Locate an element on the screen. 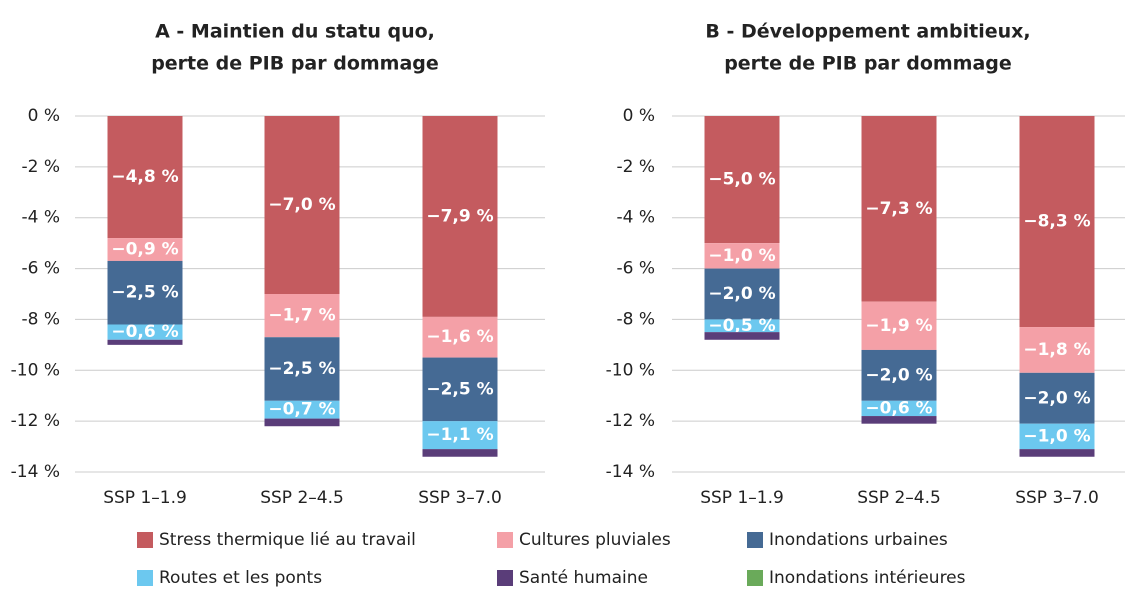 This screenshot has width=1127, height=590. data-label: −4,8 % is located at coordinates (144, 177).